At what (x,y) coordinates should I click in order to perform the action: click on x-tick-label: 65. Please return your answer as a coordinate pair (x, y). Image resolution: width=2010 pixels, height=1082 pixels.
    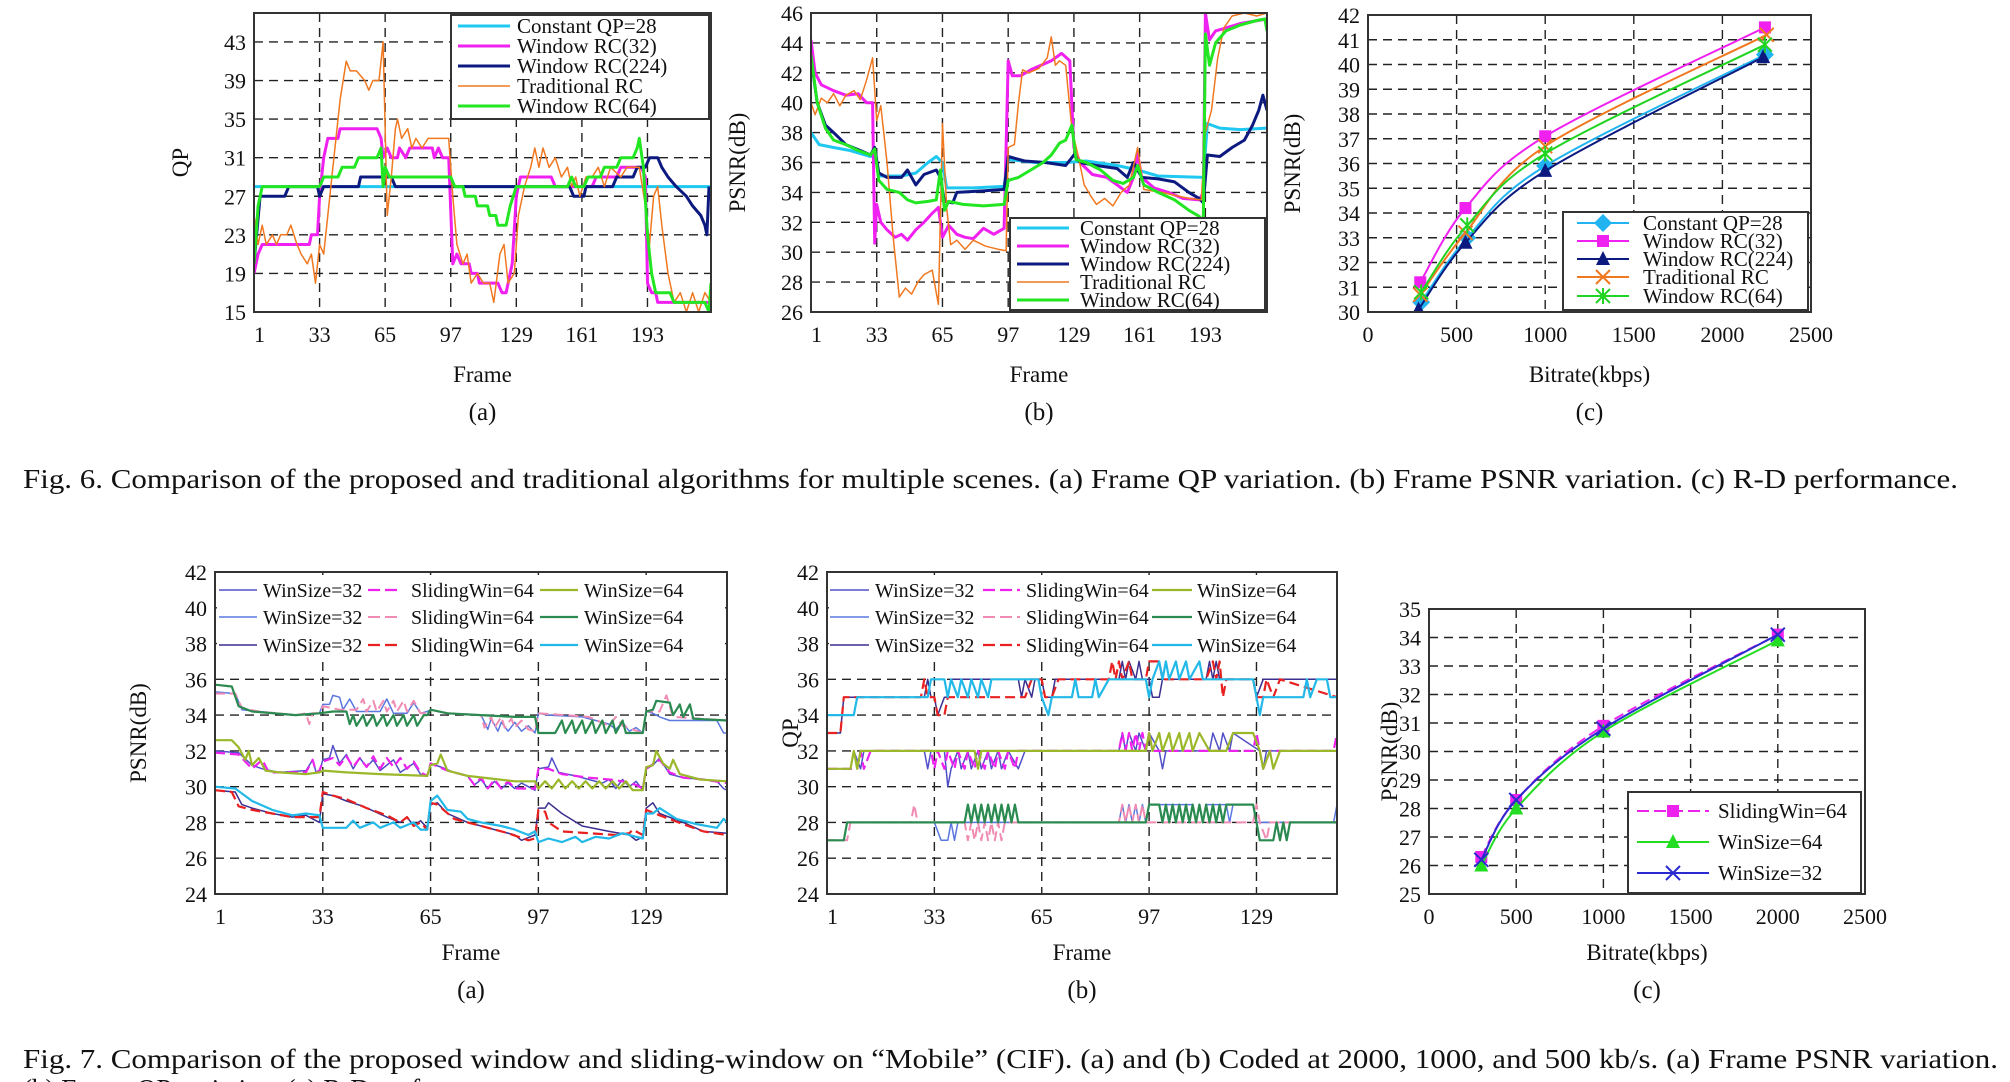
    Looking at the image, I should click on (942, 334).